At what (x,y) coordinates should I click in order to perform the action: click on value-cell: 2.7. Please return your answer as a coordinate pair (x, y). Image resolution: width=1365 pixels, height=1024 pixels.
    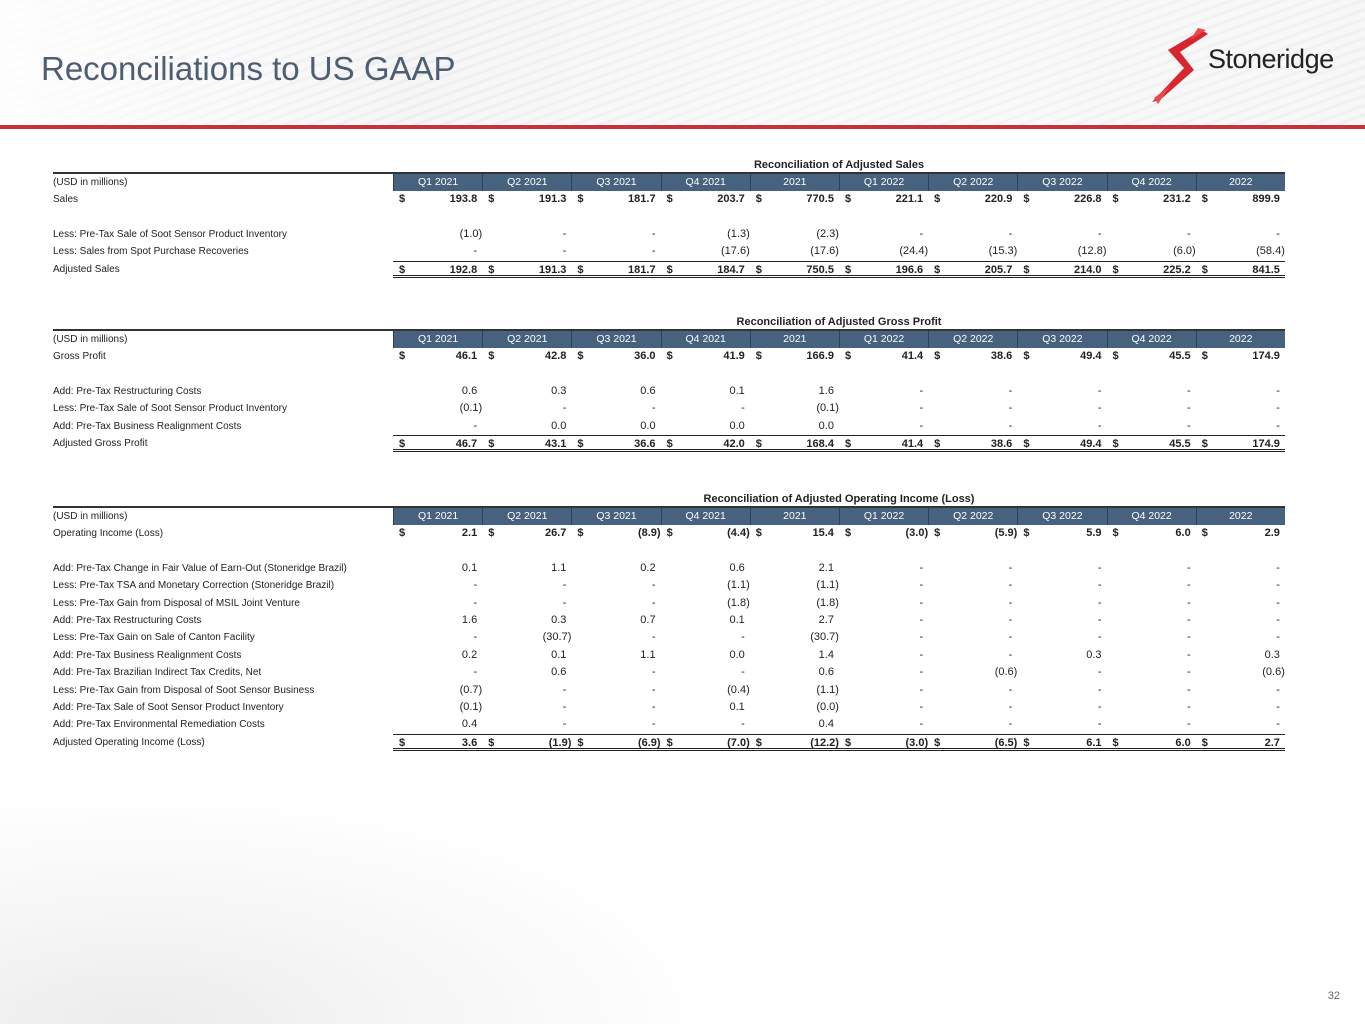
    Looking at the image, I should click on (794, 620).